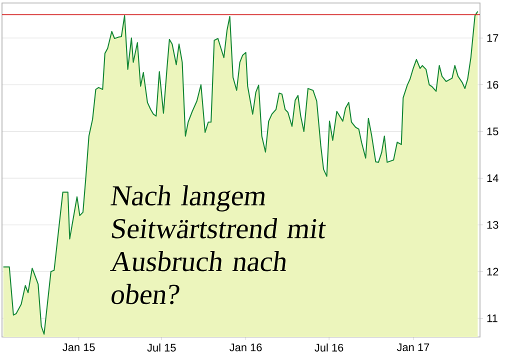 This screenshot has width=506, height=357. I want to click on y-tick-label: 16, so click(492, 84).